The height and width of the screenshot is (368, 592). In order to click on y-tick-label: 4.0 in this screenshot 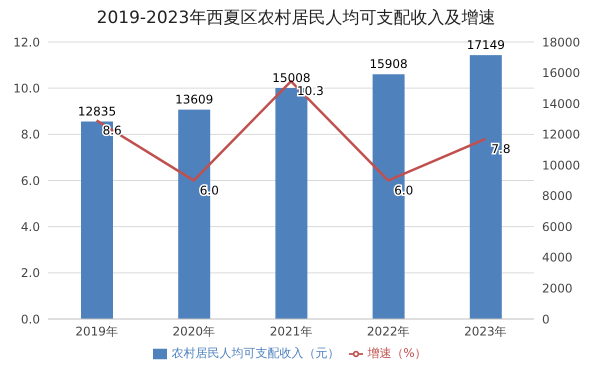, I will do `click(30, 227)`.